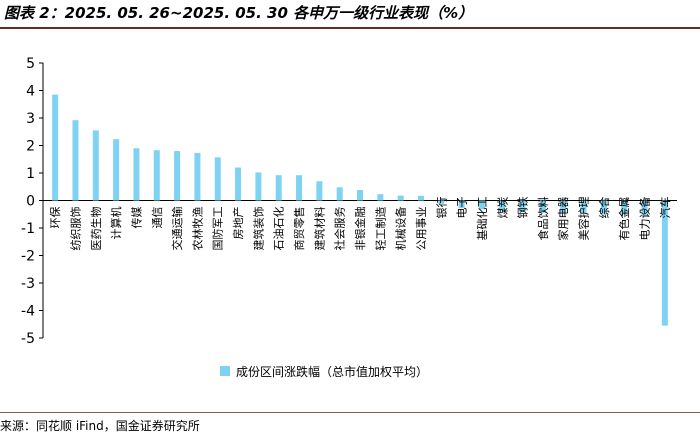  Describe the element at coordinates (28, 339) in the screenshot. I see `y-tick-label: -5` at that location.